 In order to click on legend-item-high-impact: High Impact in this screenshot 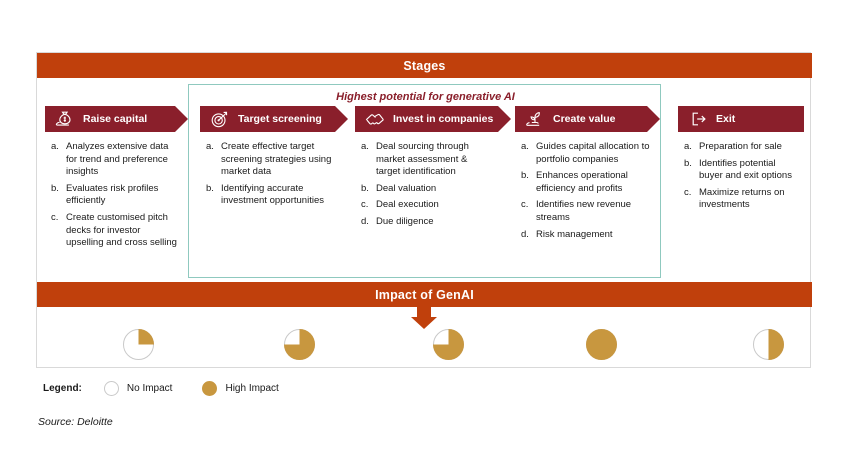, I will do `click(240, 388)`.